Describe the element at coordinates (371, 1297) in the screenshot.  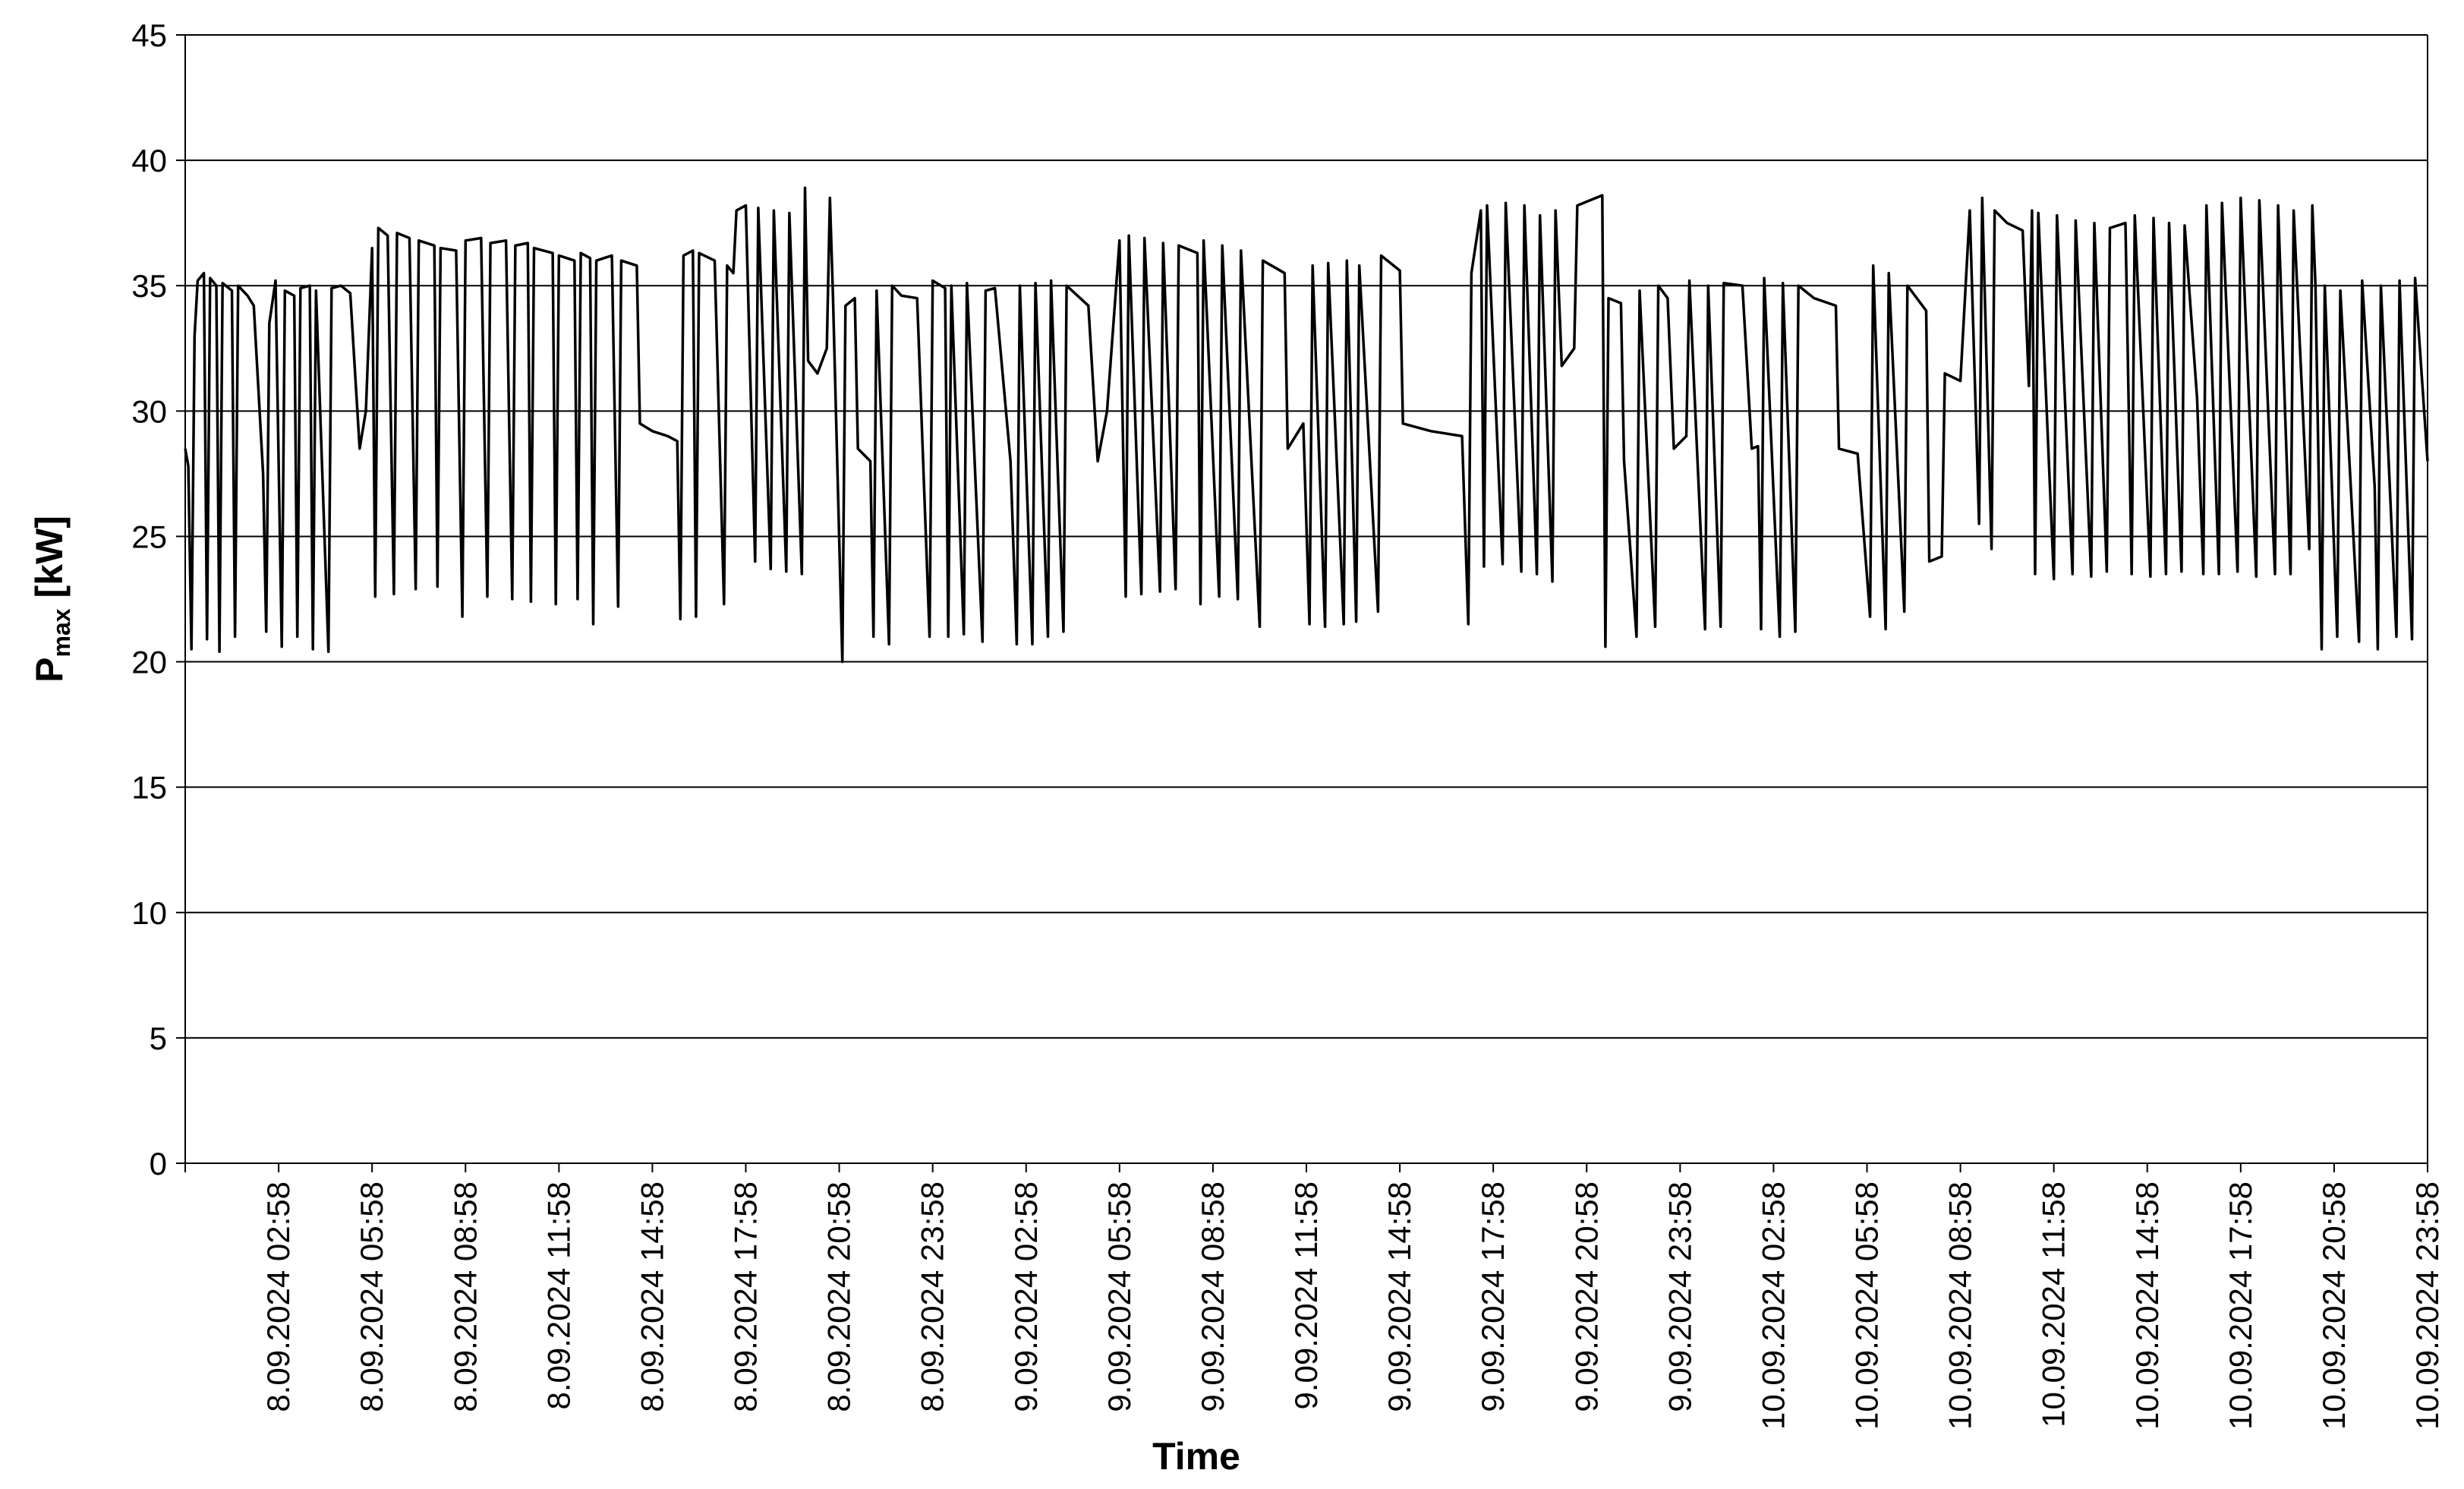
I see `x-tick-label: 8.09.2024 05:58` at that location.